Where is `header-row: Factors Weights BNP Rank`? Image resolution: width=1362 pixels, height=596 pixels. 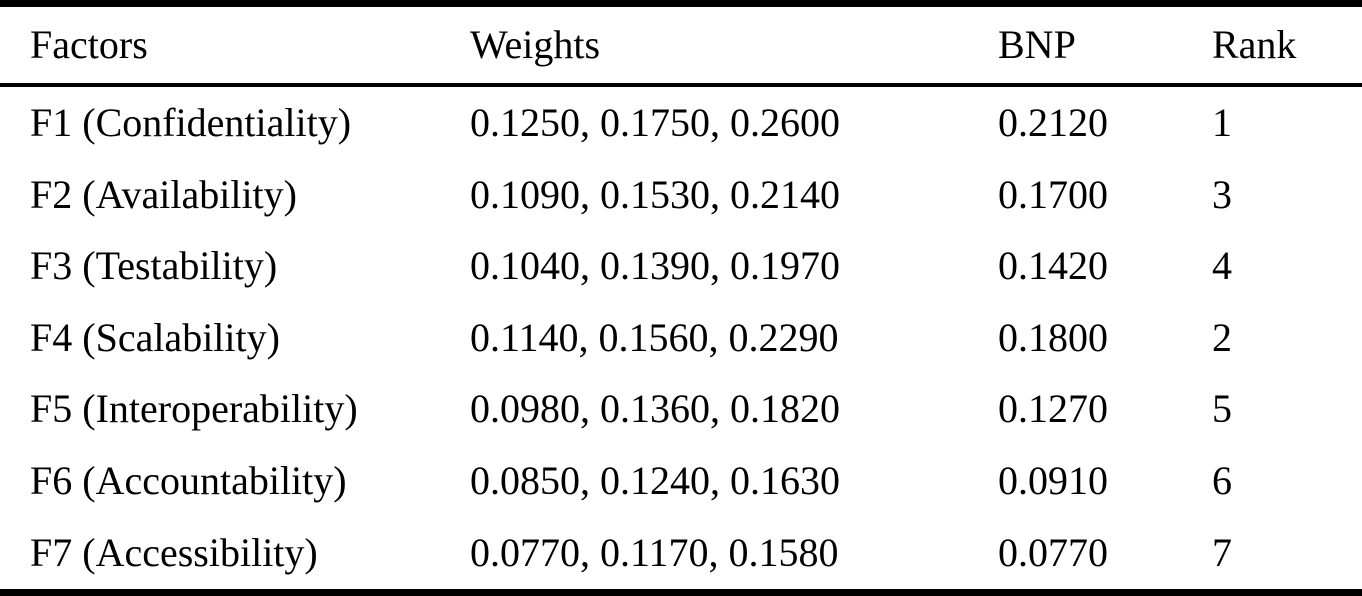
header-row: Factors Weights BNP Rank is located at coordinates (681, 43).